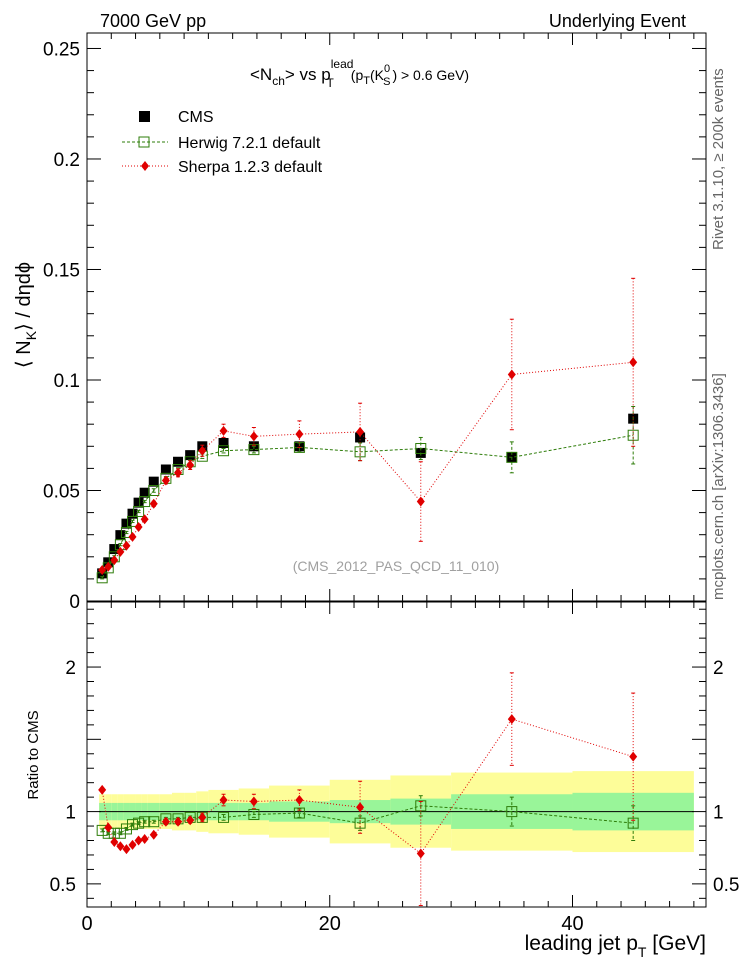  I want to click on rivet-label: Rivet 3.1.10, ≥ 200k events, so click(718, 159).